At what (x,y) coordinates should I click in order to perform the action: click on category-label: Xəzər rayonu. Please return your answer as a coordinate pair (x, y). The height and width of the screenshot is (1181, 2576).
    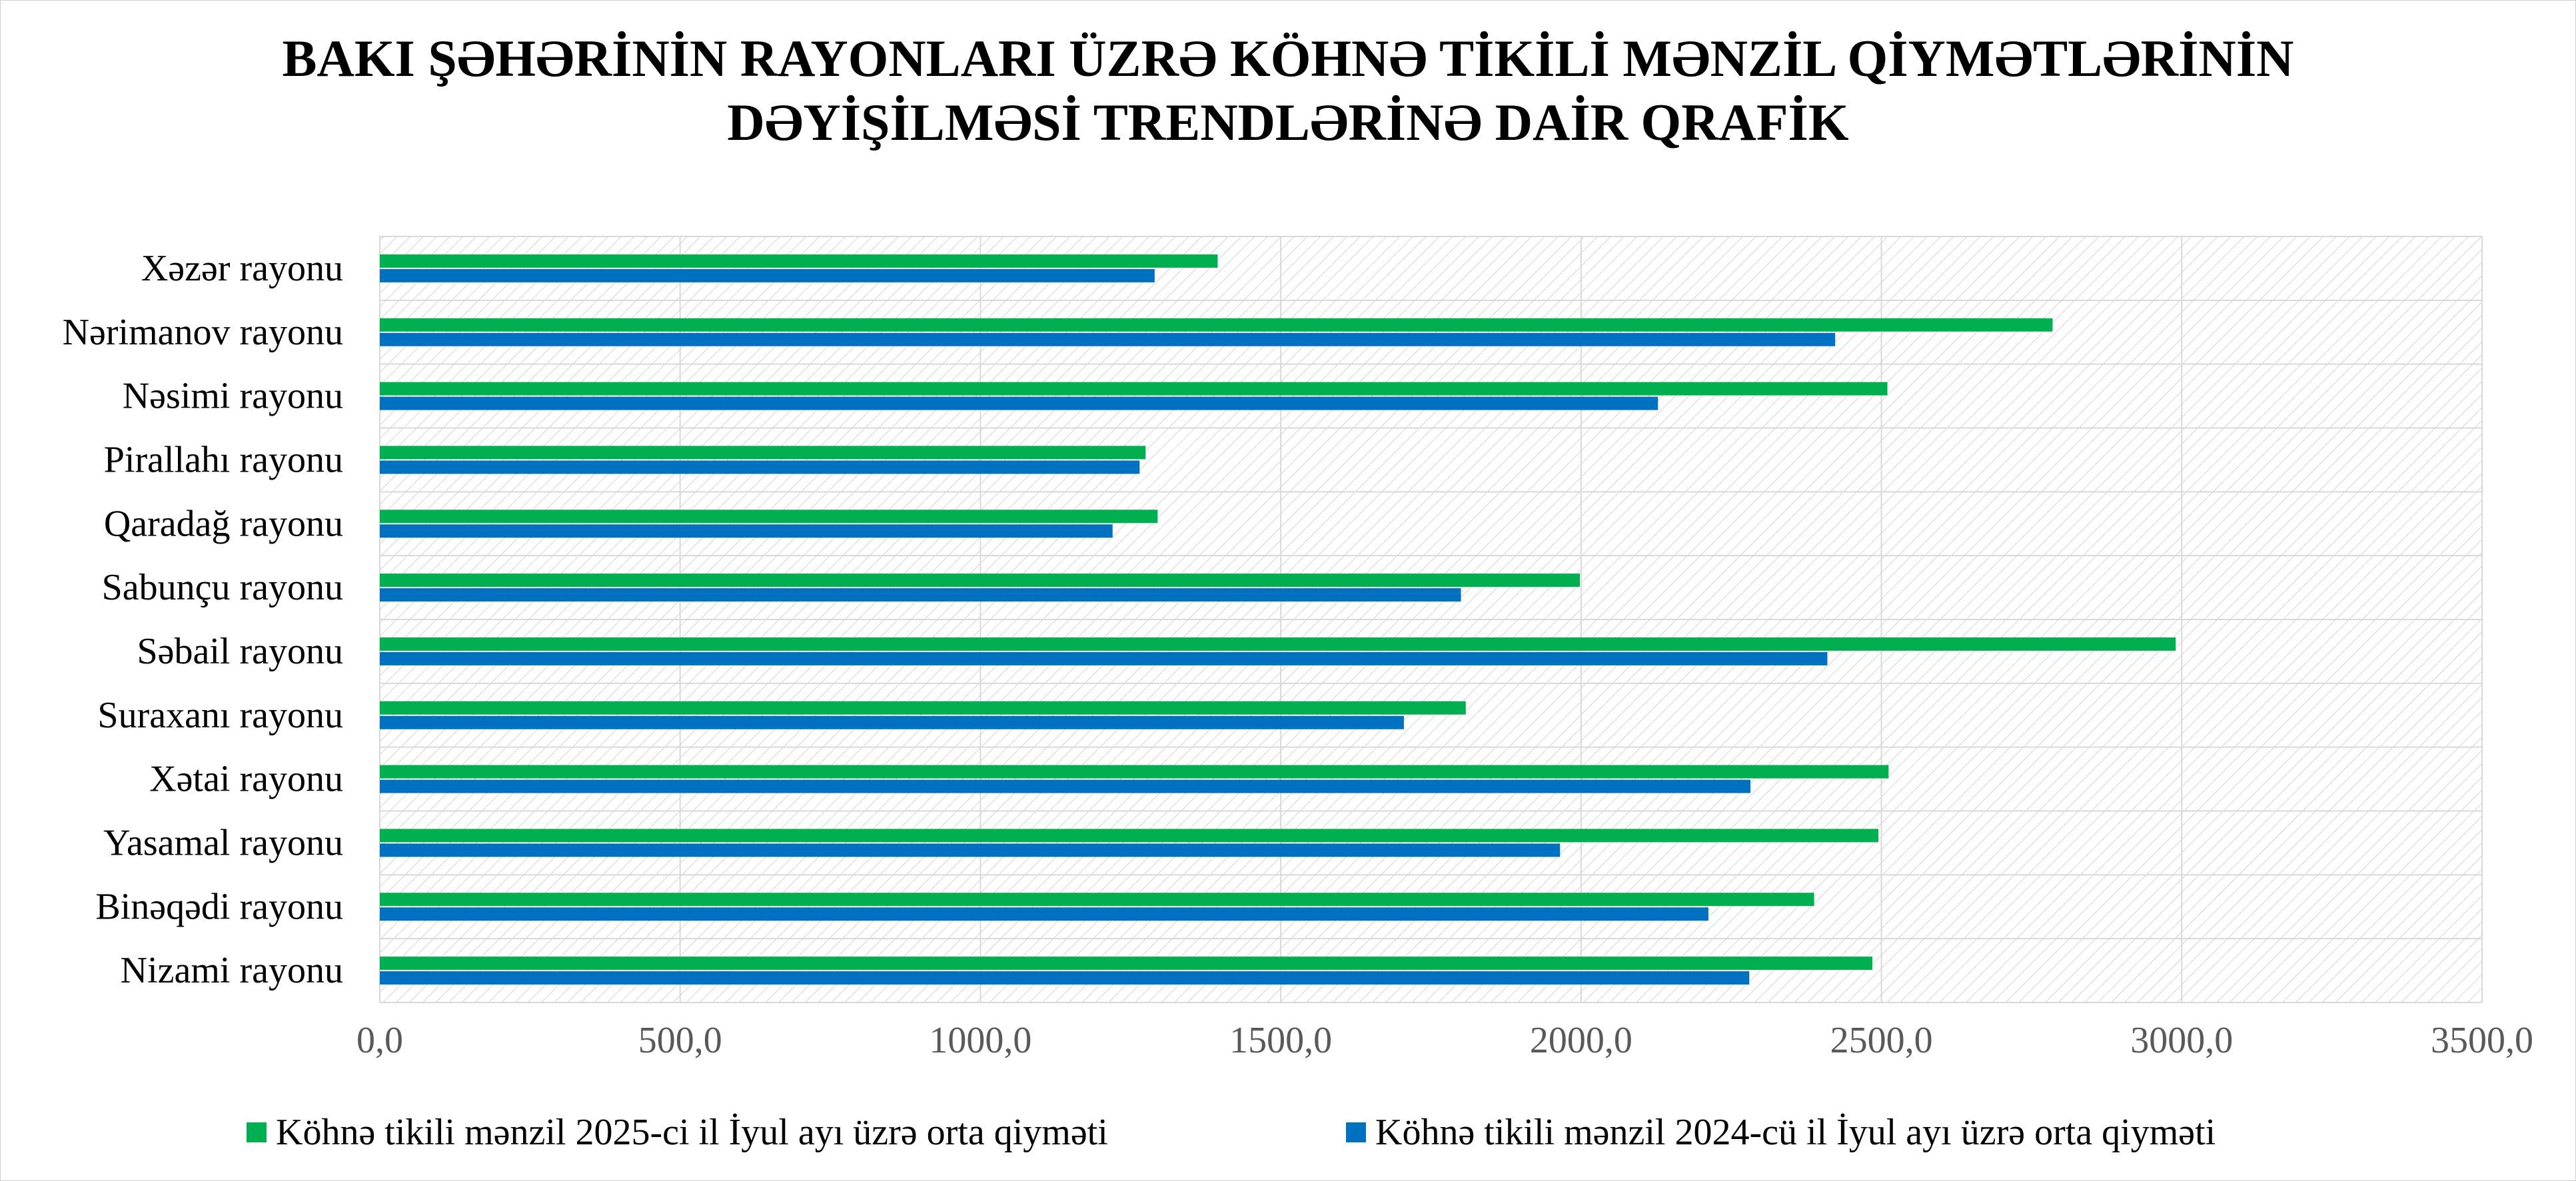
    Looking at the image, I should click on (242, 268).